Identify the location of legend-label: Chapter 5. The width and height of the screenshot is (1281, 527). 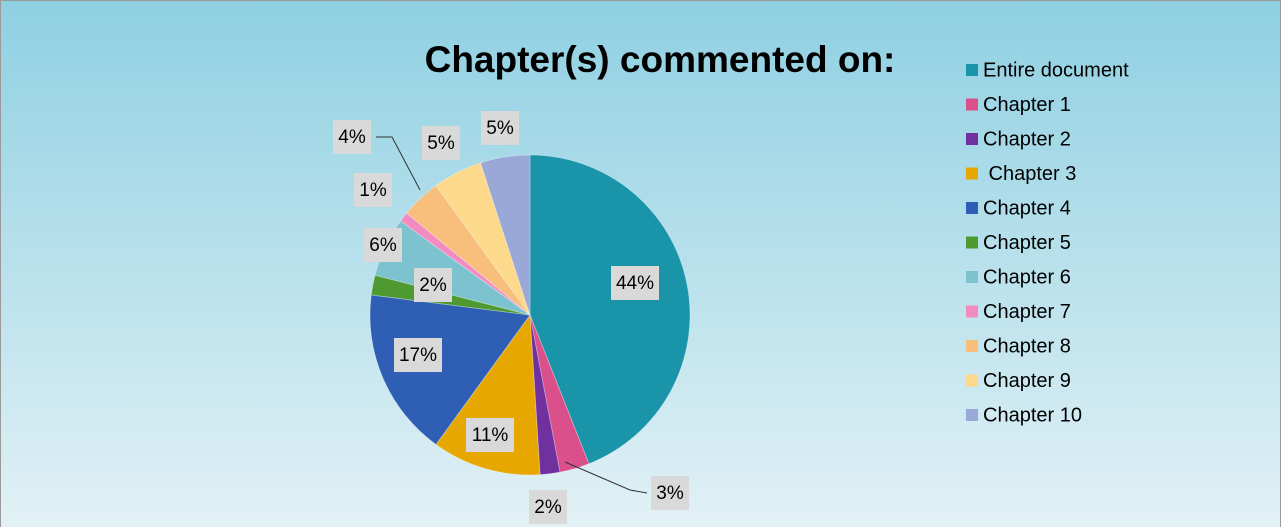
(1027, 243).